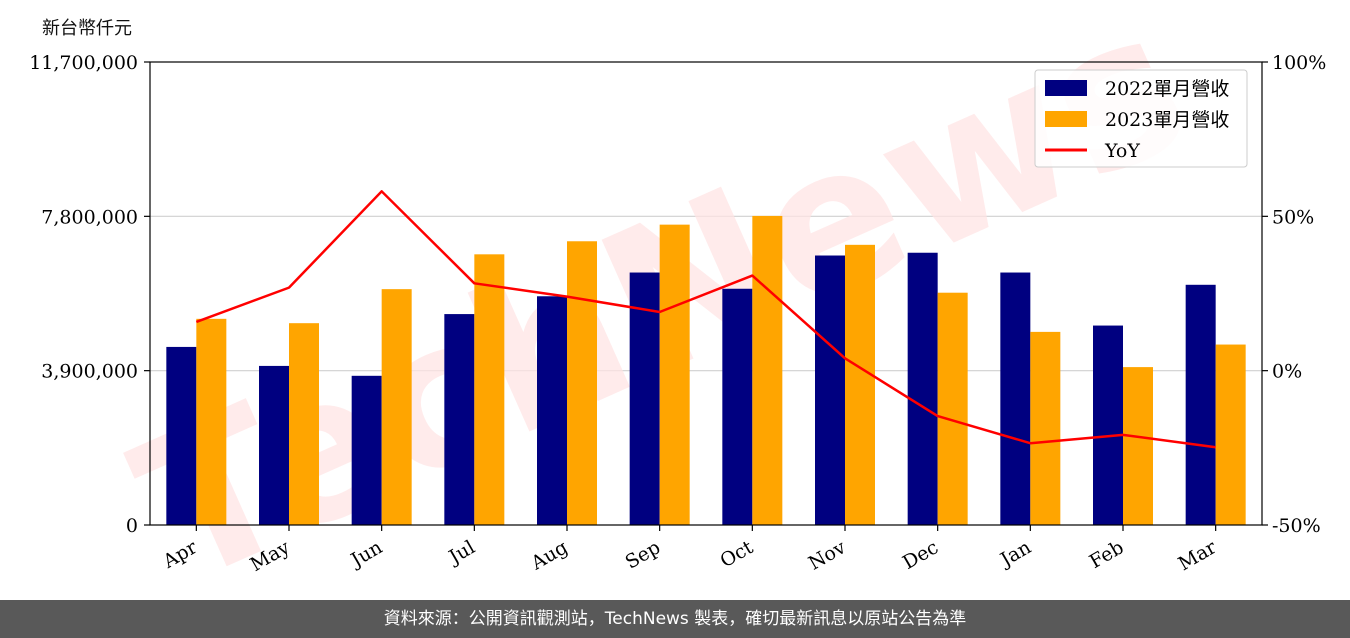  Describe the element at coordinates (87, 28) in the screenshot. I see `y-axis-unit-label: 新台幣仟元` at that location.